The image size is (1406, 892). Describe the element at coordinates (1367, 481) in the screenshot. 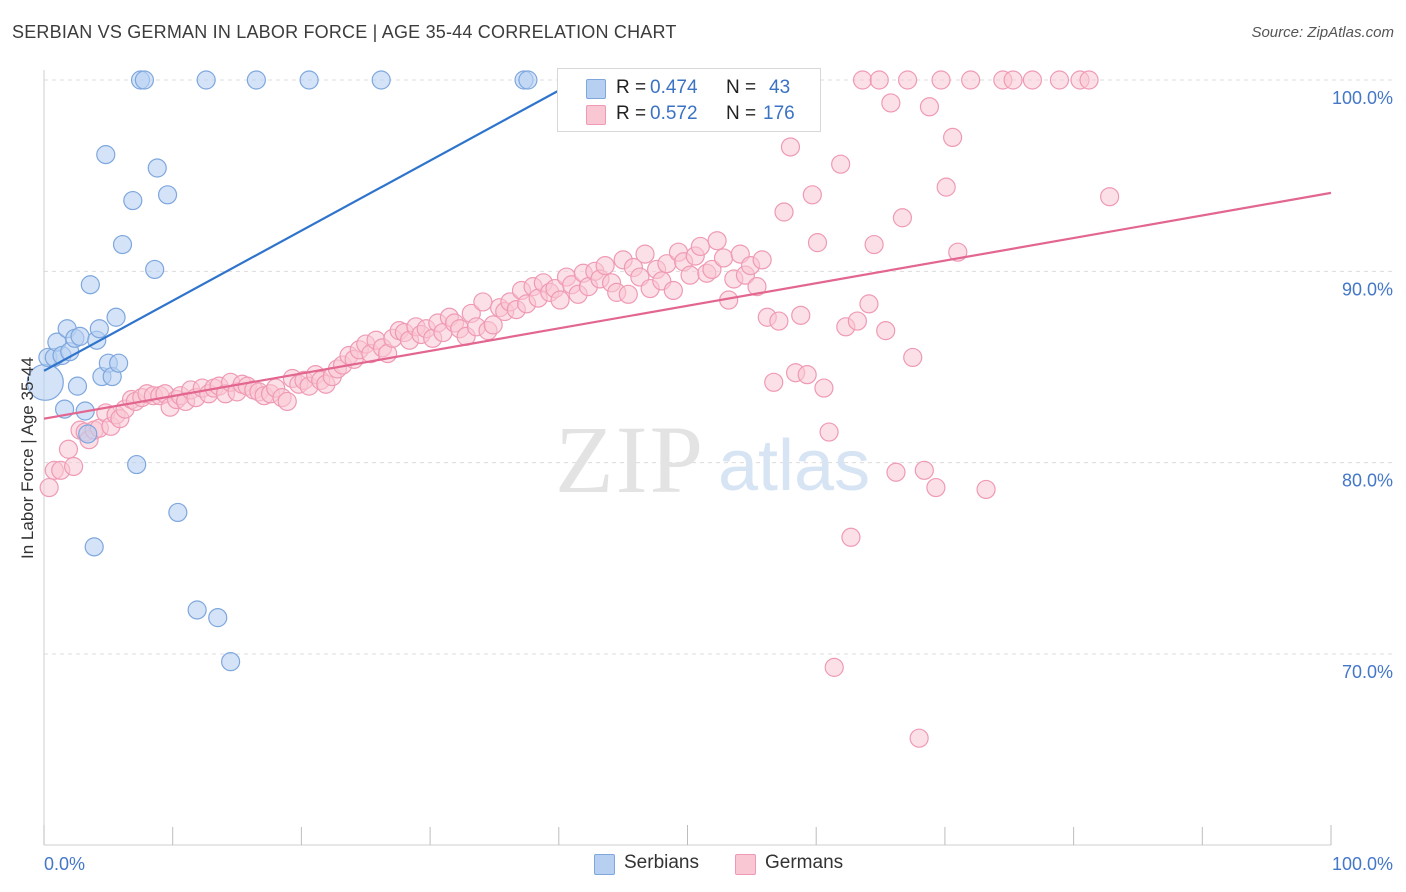

I see `y-tick-label: 80.0%` at that location.